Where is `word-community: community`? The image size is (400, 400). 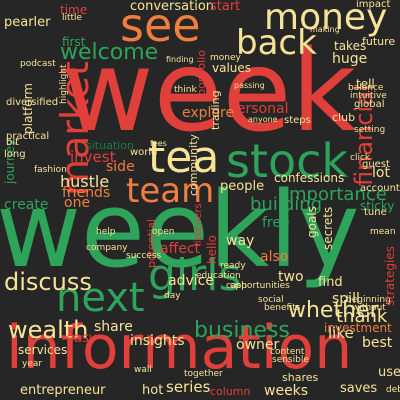 word-community: community is located at coordinates (193, 164).